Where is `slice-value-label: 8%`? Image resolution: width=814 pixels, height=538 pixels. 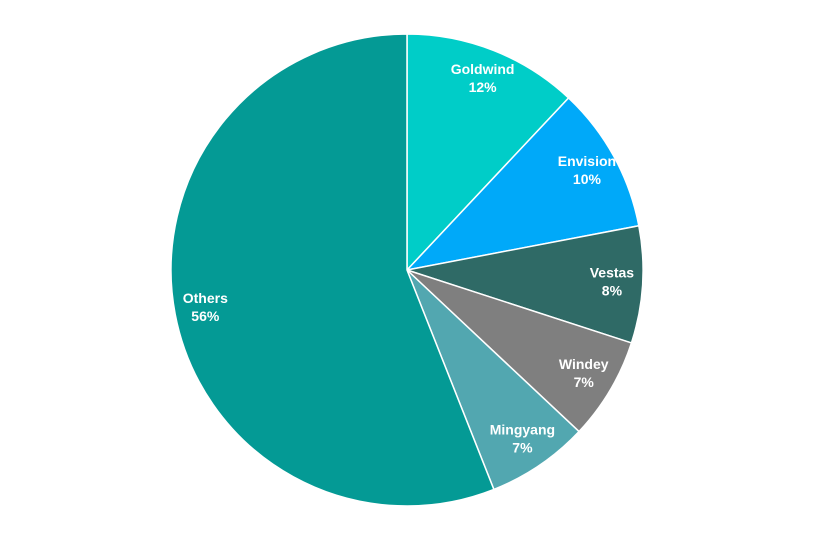 slice-value-label: 8% is located at coordinates (612, 291).